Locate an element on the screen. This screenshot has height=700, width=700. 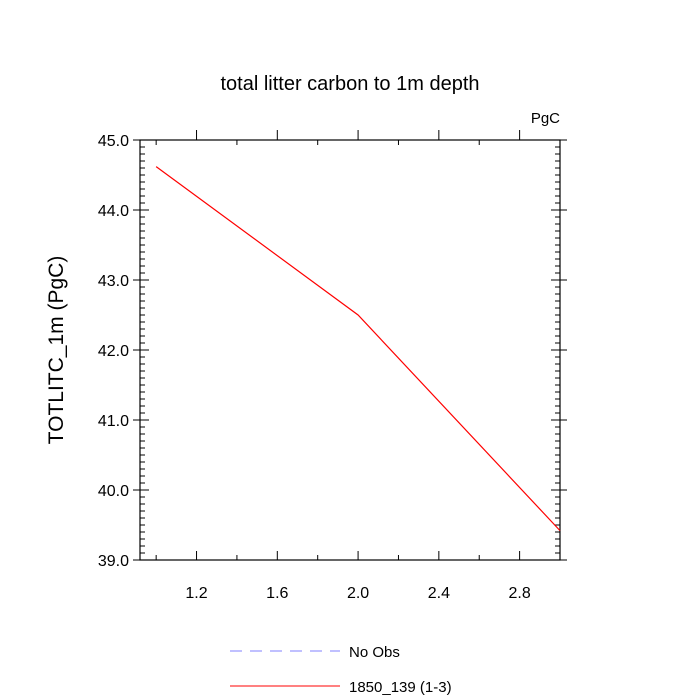
units-label: PgC is located at coordinates (545, 118).